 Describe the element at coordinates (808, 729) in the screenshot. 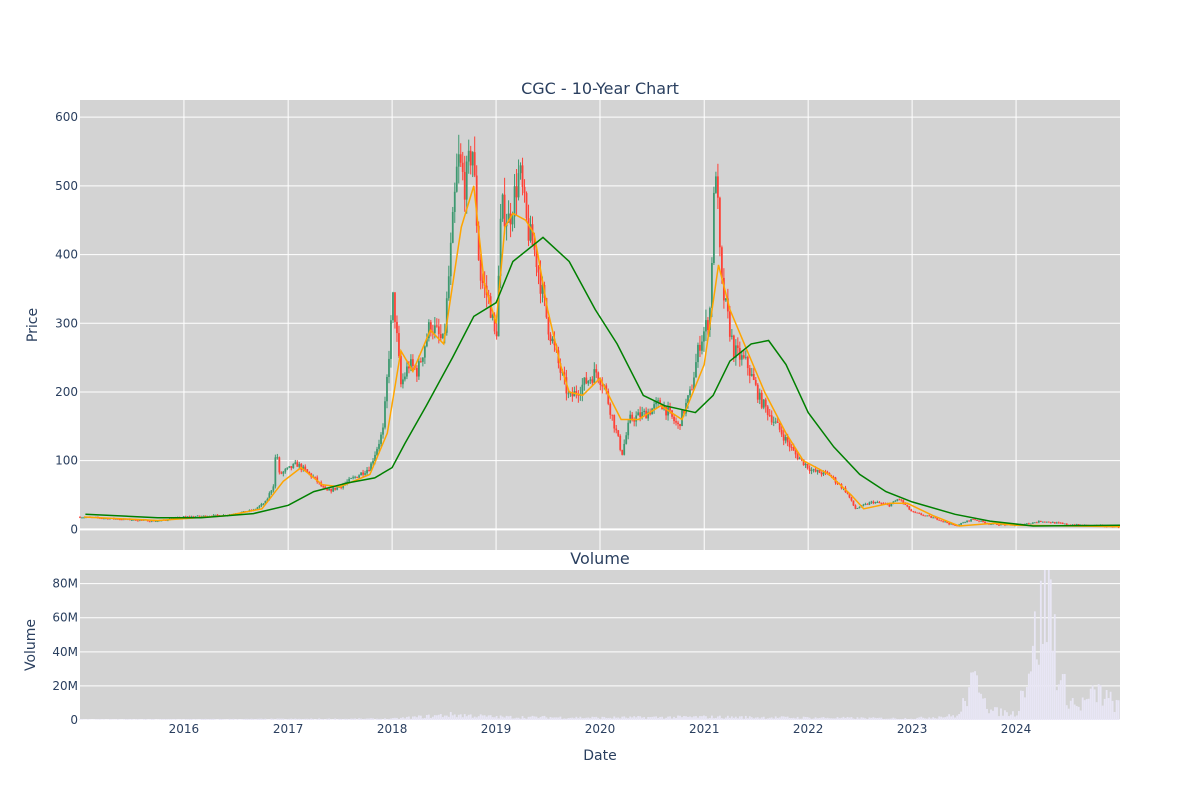

I see `x-tick-label: 2022` at that location.